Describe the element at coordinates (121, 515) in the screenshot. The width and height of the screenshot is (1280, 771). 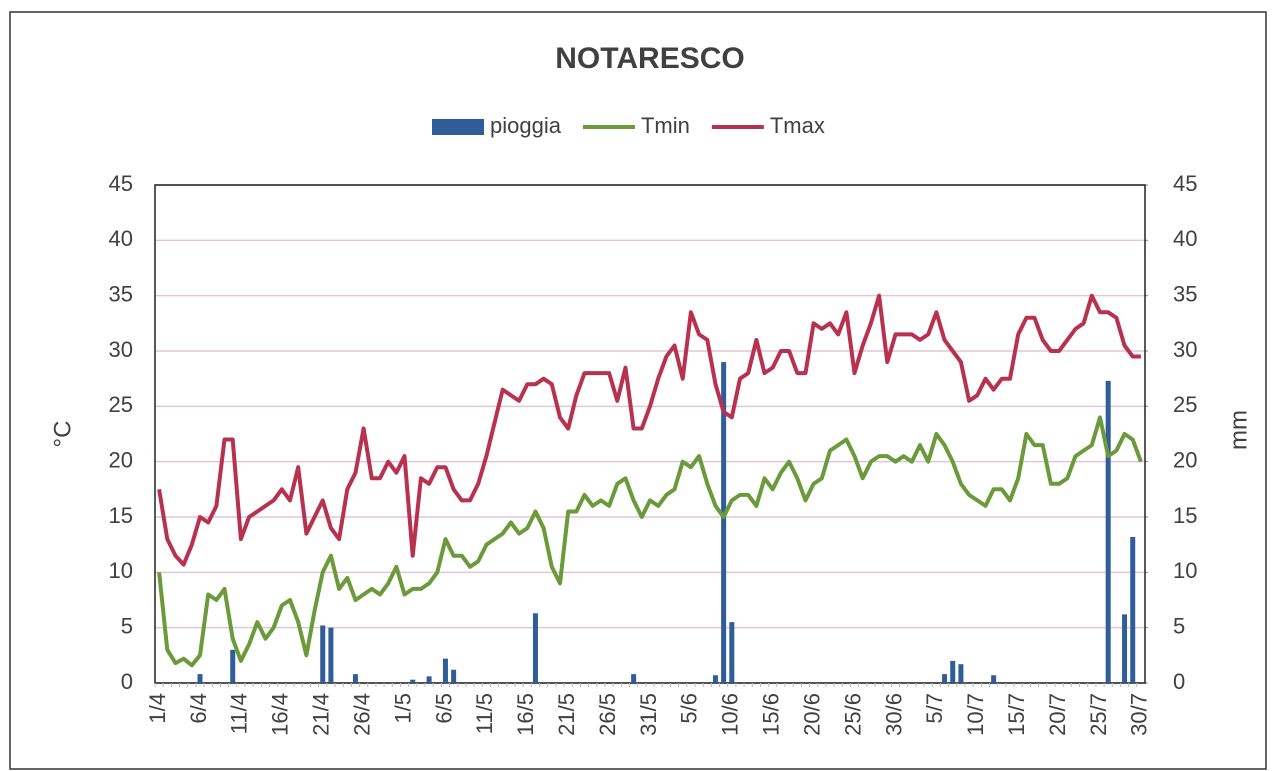
I see `y-tick-label: 15` at that location.